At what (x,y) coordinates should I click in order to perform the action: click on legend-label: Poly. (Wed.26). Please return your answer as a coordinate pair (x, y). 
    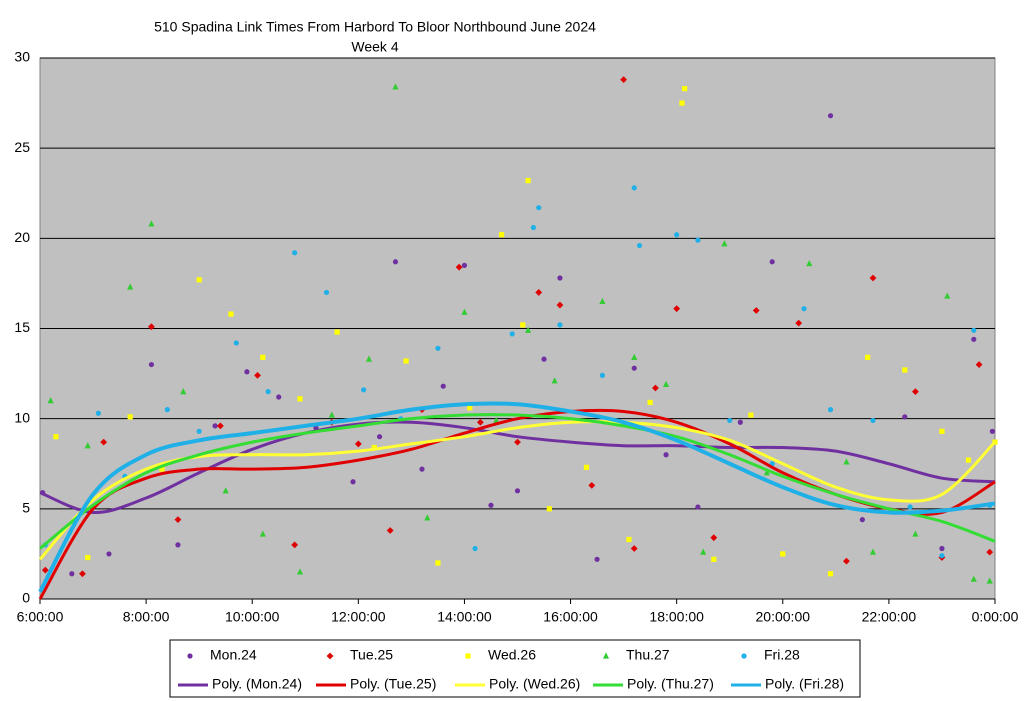
    Looking at the image, I should click on (534, 684).